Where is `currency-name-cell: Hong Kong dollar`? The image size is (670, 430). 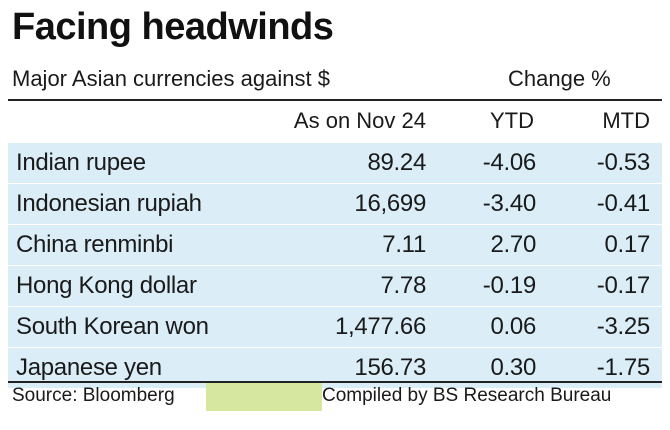 currency-name-cell: Hong Kong dollar is located at coordinates (106, 285).